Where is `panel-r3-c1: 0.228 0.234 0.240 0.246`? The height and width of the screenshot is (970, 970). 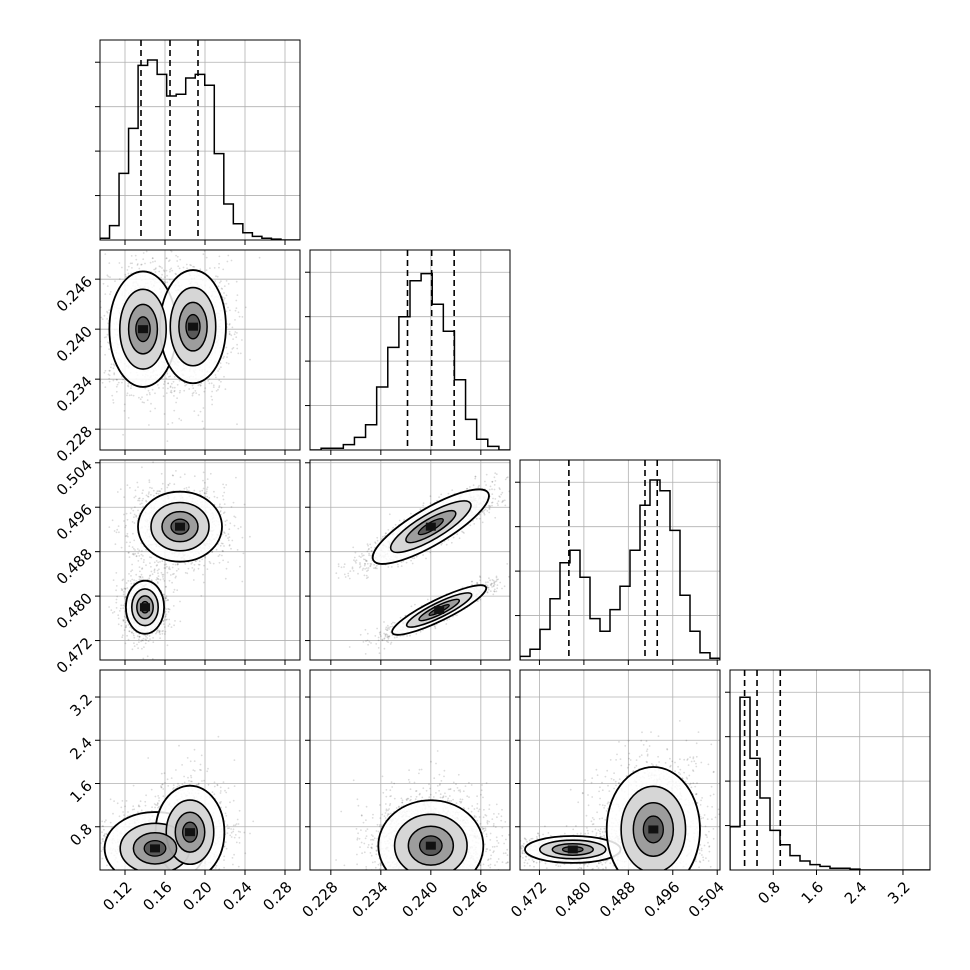
panel-r3-c1: 0.228 0.234 0.240 0.246 is located at coordinates (404, 795).